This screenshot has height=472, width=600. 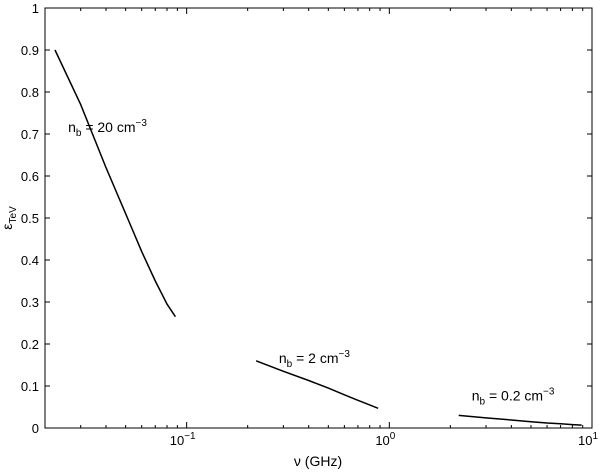 I want to click on curve-annotation-3: nb = 0.2 cm−3, so click(x=513, y=397).